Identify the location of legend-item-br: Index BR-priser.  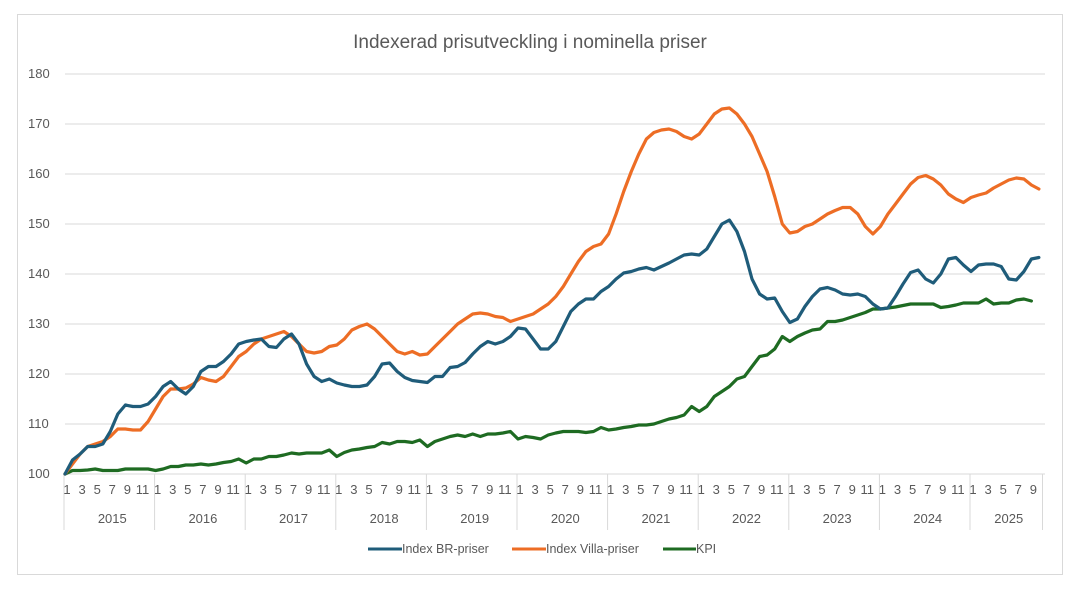
(428, 549).